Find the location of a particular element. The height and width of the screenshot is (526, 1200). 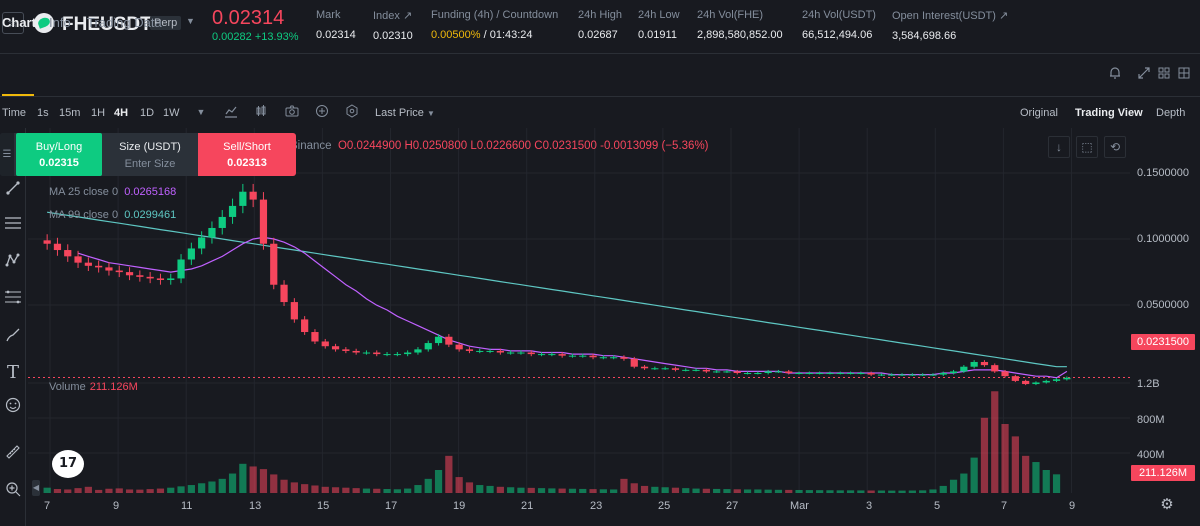

collapse-toolbar-button: ◀ is located at coordinates (36, 488).